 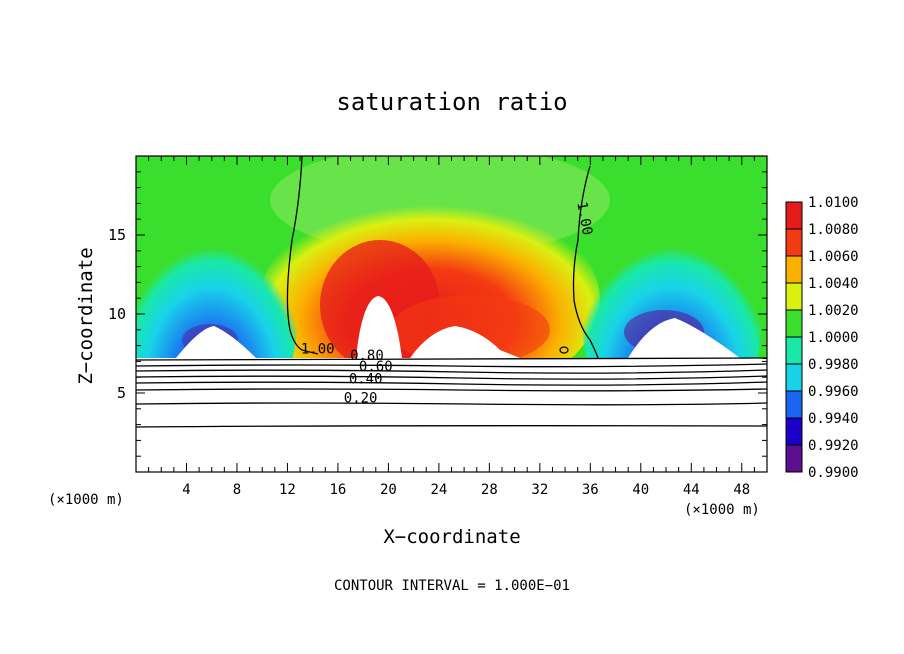 I want to click on colorbar-label: 0.9900, so click(x=833, y=473).